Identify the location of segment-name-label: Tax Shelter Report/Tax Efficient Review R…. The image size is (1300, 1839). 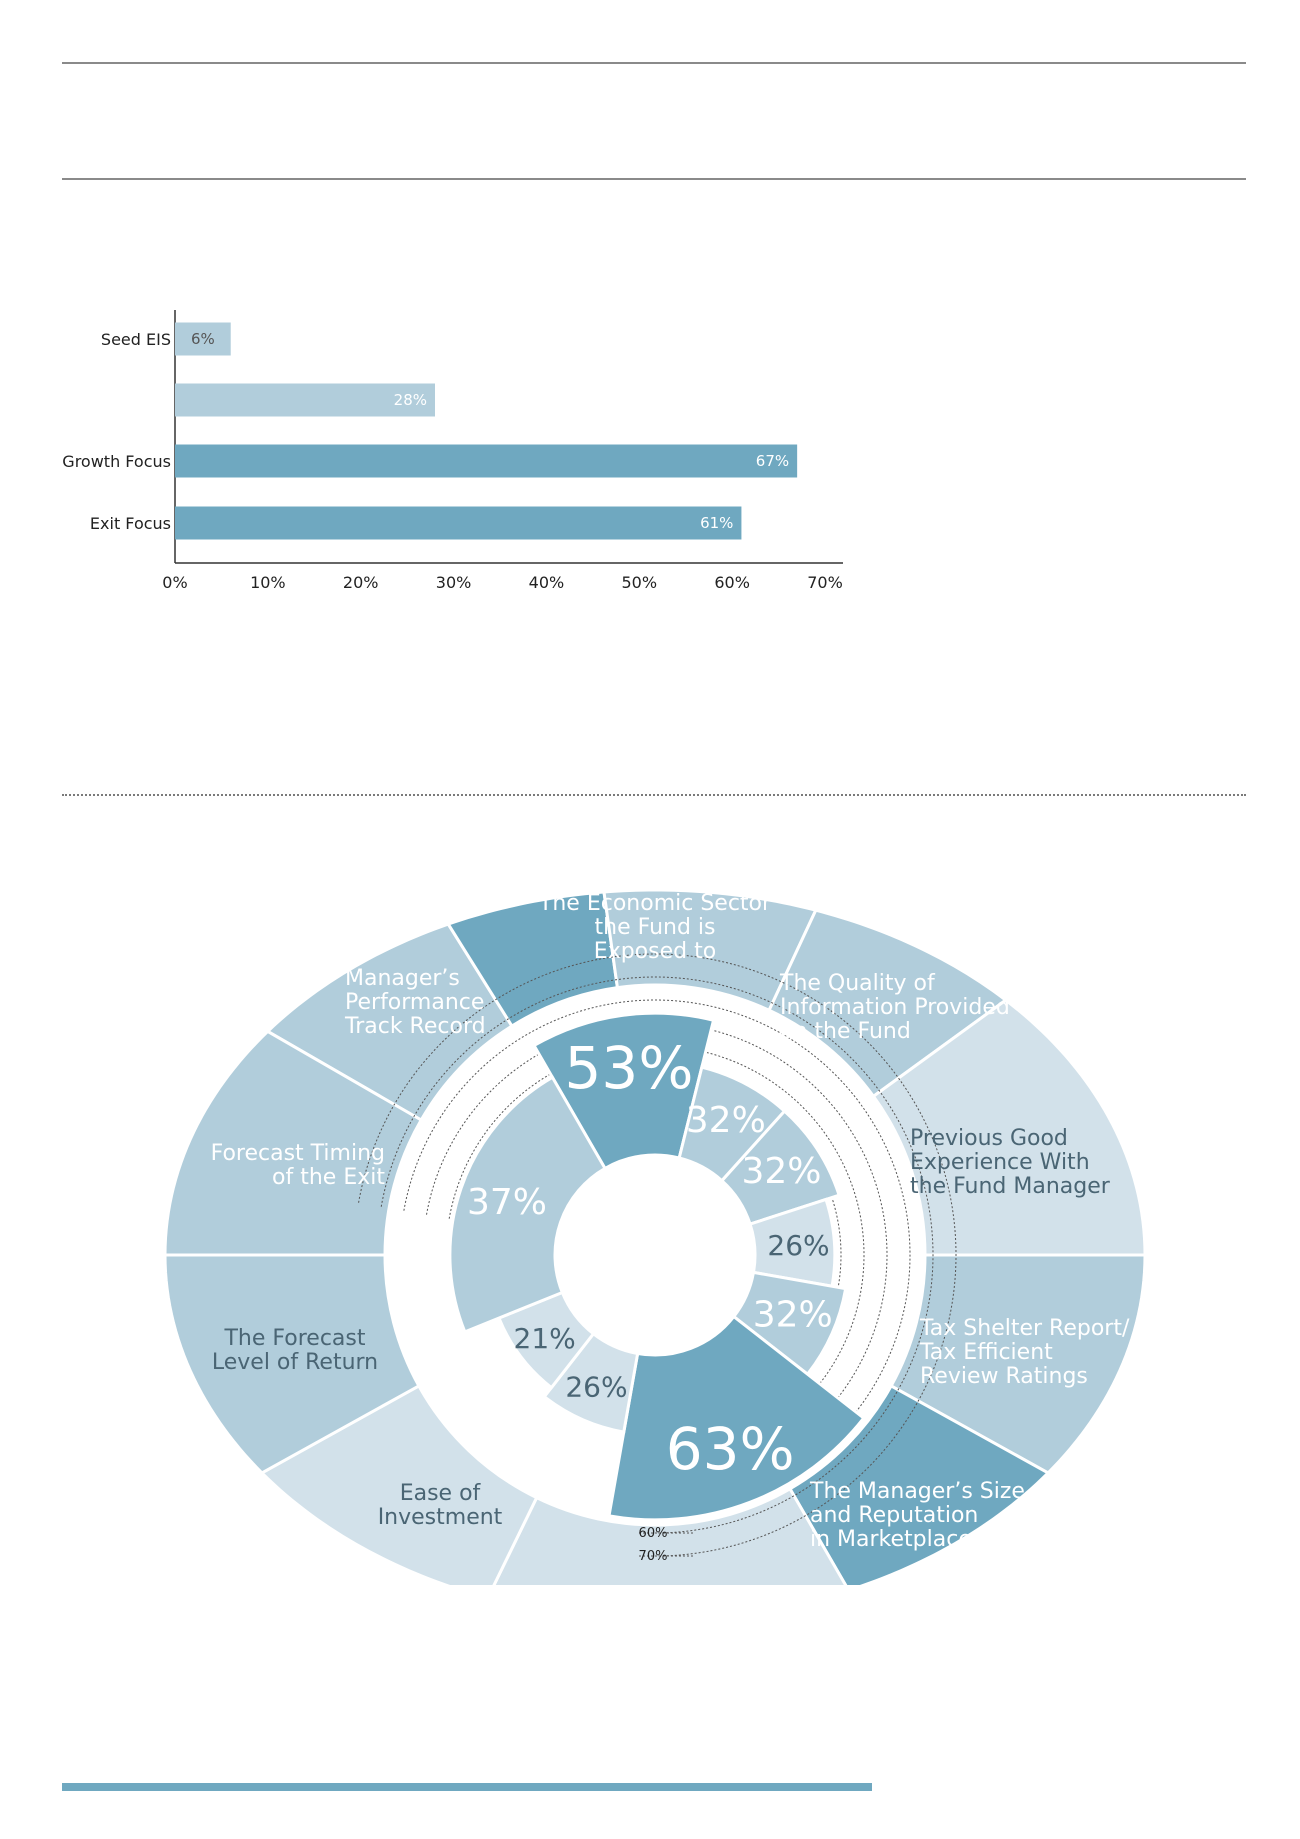
(1024, 1352).